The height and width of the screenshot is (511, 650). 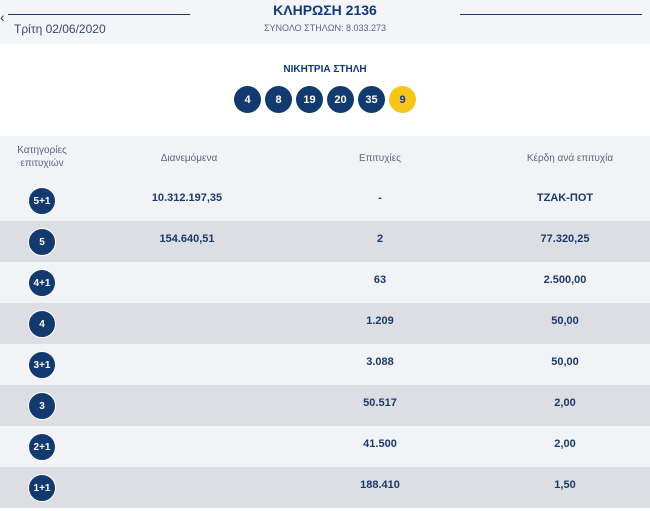 What do you see at coordinates (187, 198) in the screenshot?
I see `distributed-value: 10.312.197,35` at bounding box center [187, 198].